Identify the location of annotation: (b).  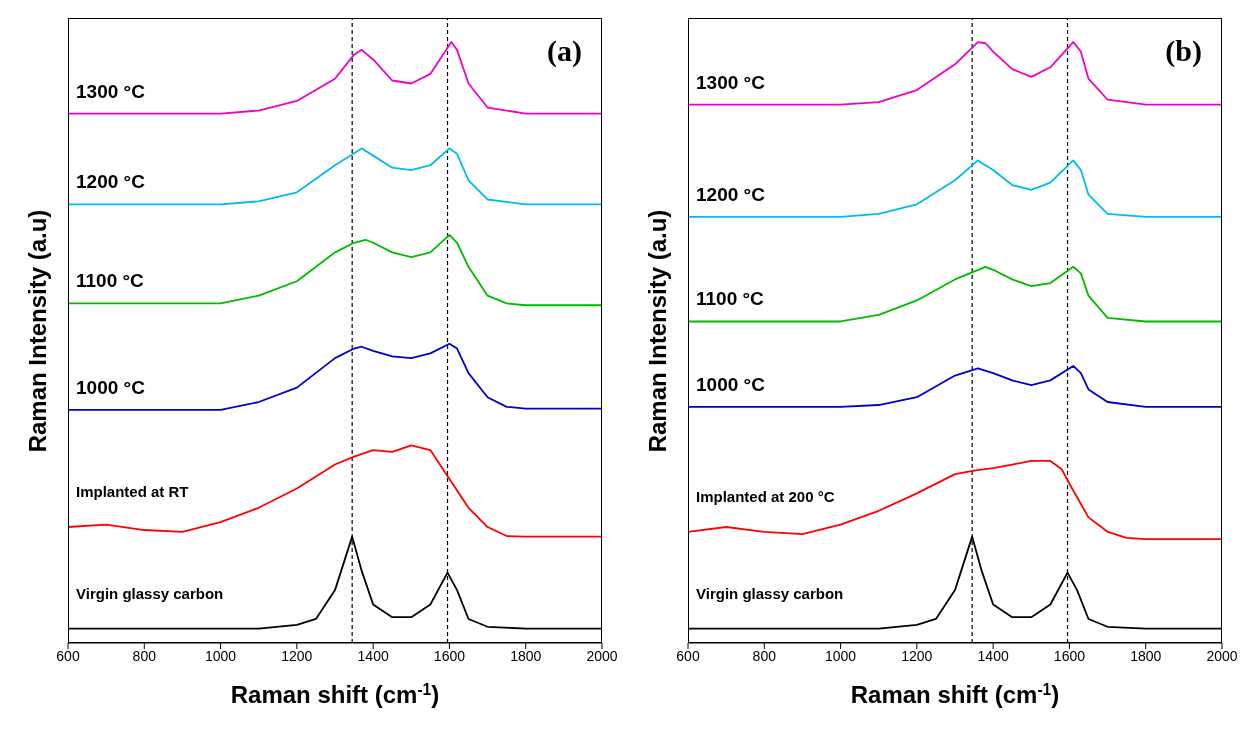
(1183, 51).